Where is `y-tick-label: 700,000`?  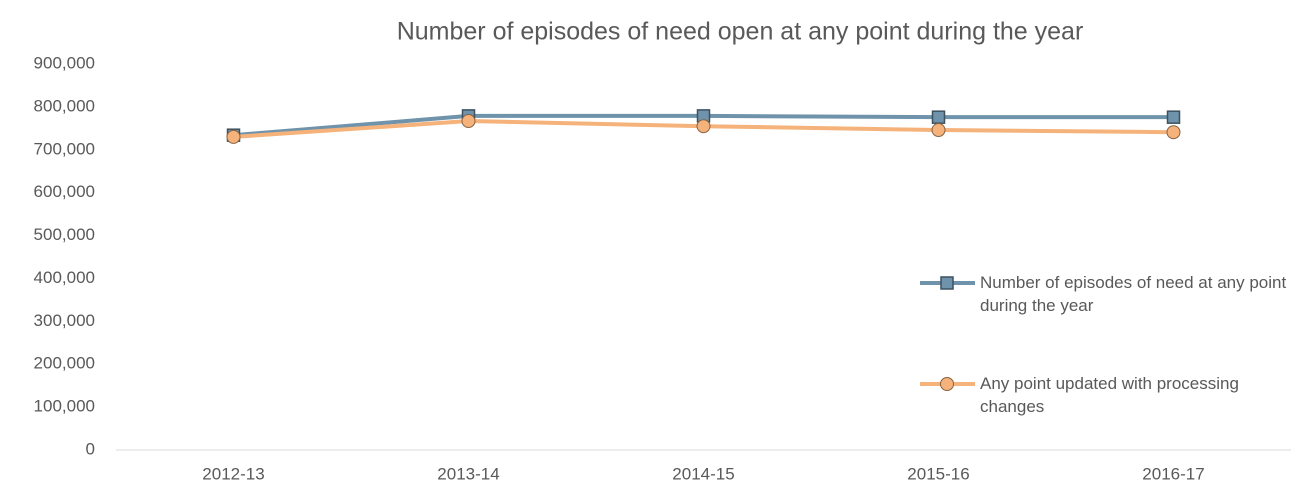
y-tick-label: 700,000 is located at coordinates (64, 148).